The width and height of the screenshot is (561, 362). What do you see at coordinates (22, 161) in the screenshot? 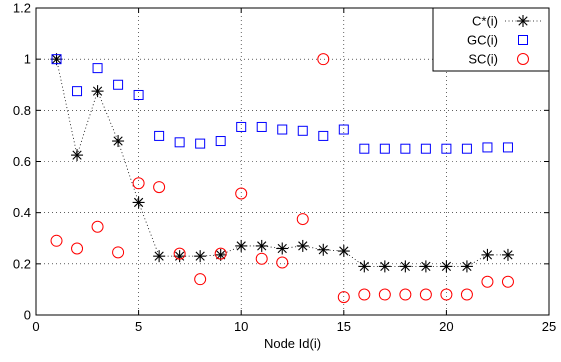
I see `y-tick-label: 0.6` at bounding box center [22, 161].